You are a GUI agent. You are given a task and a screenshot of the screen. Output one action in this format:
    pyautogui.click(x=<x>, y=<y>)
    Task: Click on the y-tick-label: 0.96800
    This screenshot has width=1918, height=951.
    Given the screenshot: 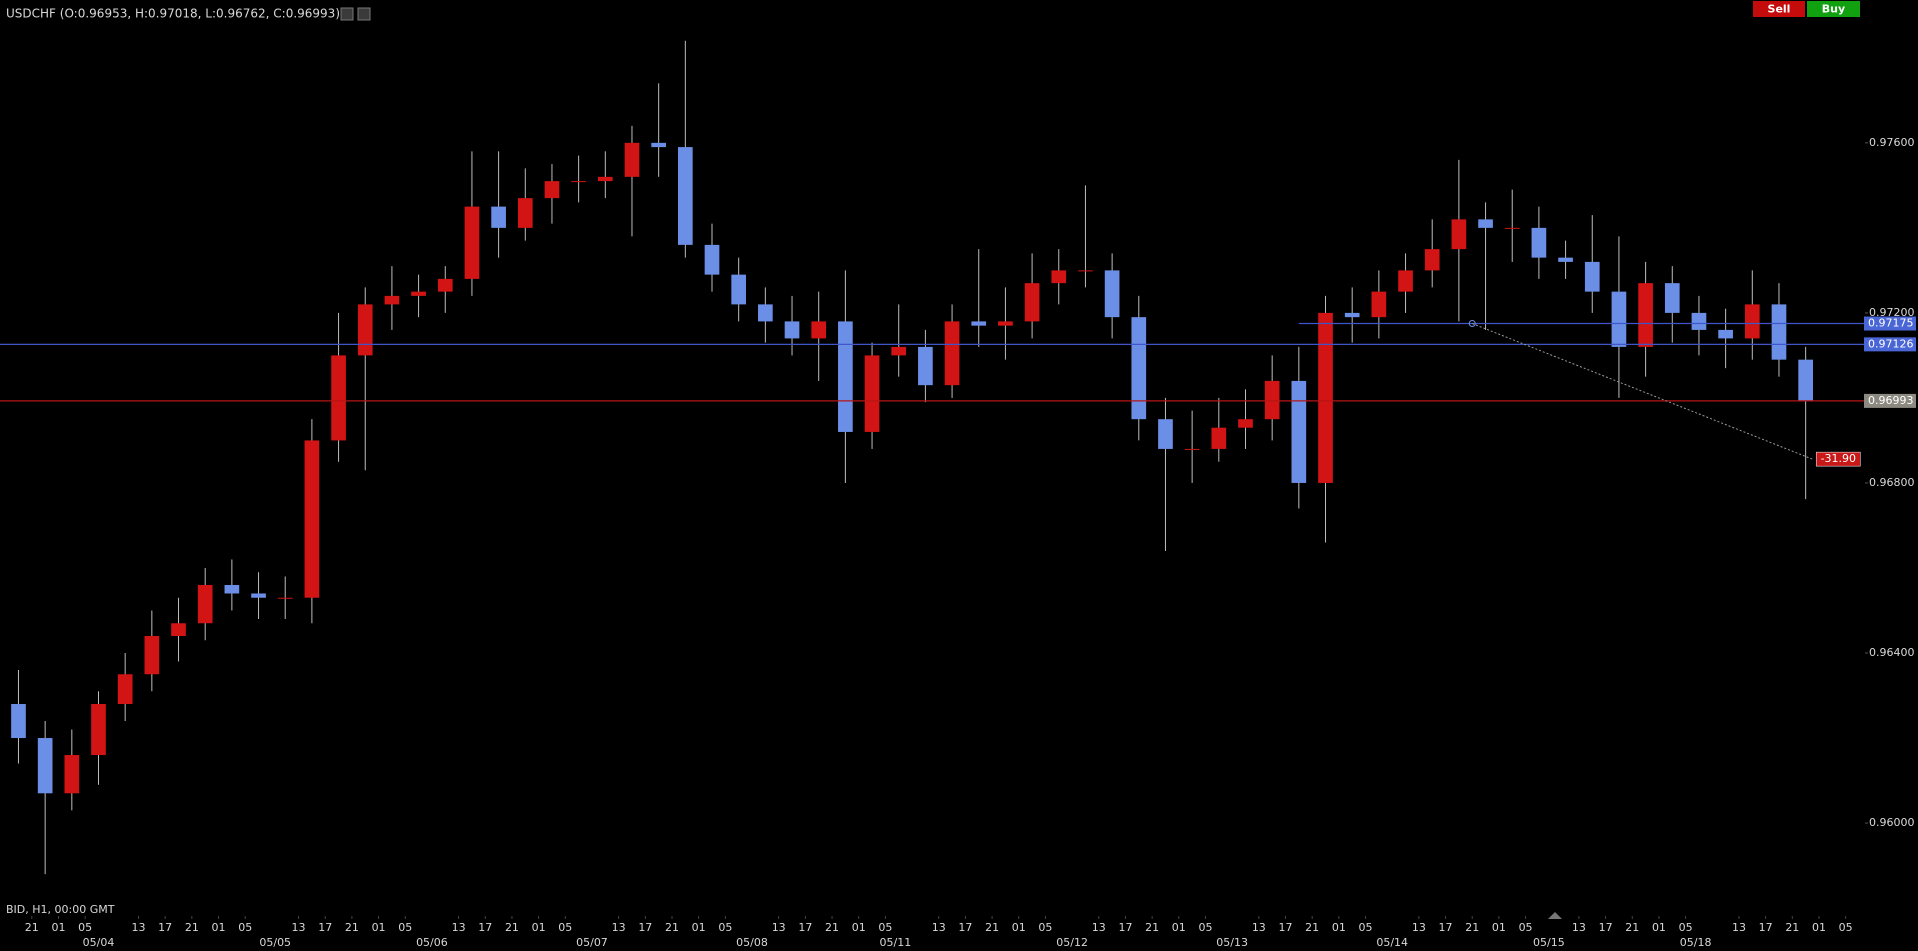 What is the action you would take?
    pyautogui.click(x=1892, y=482)
    